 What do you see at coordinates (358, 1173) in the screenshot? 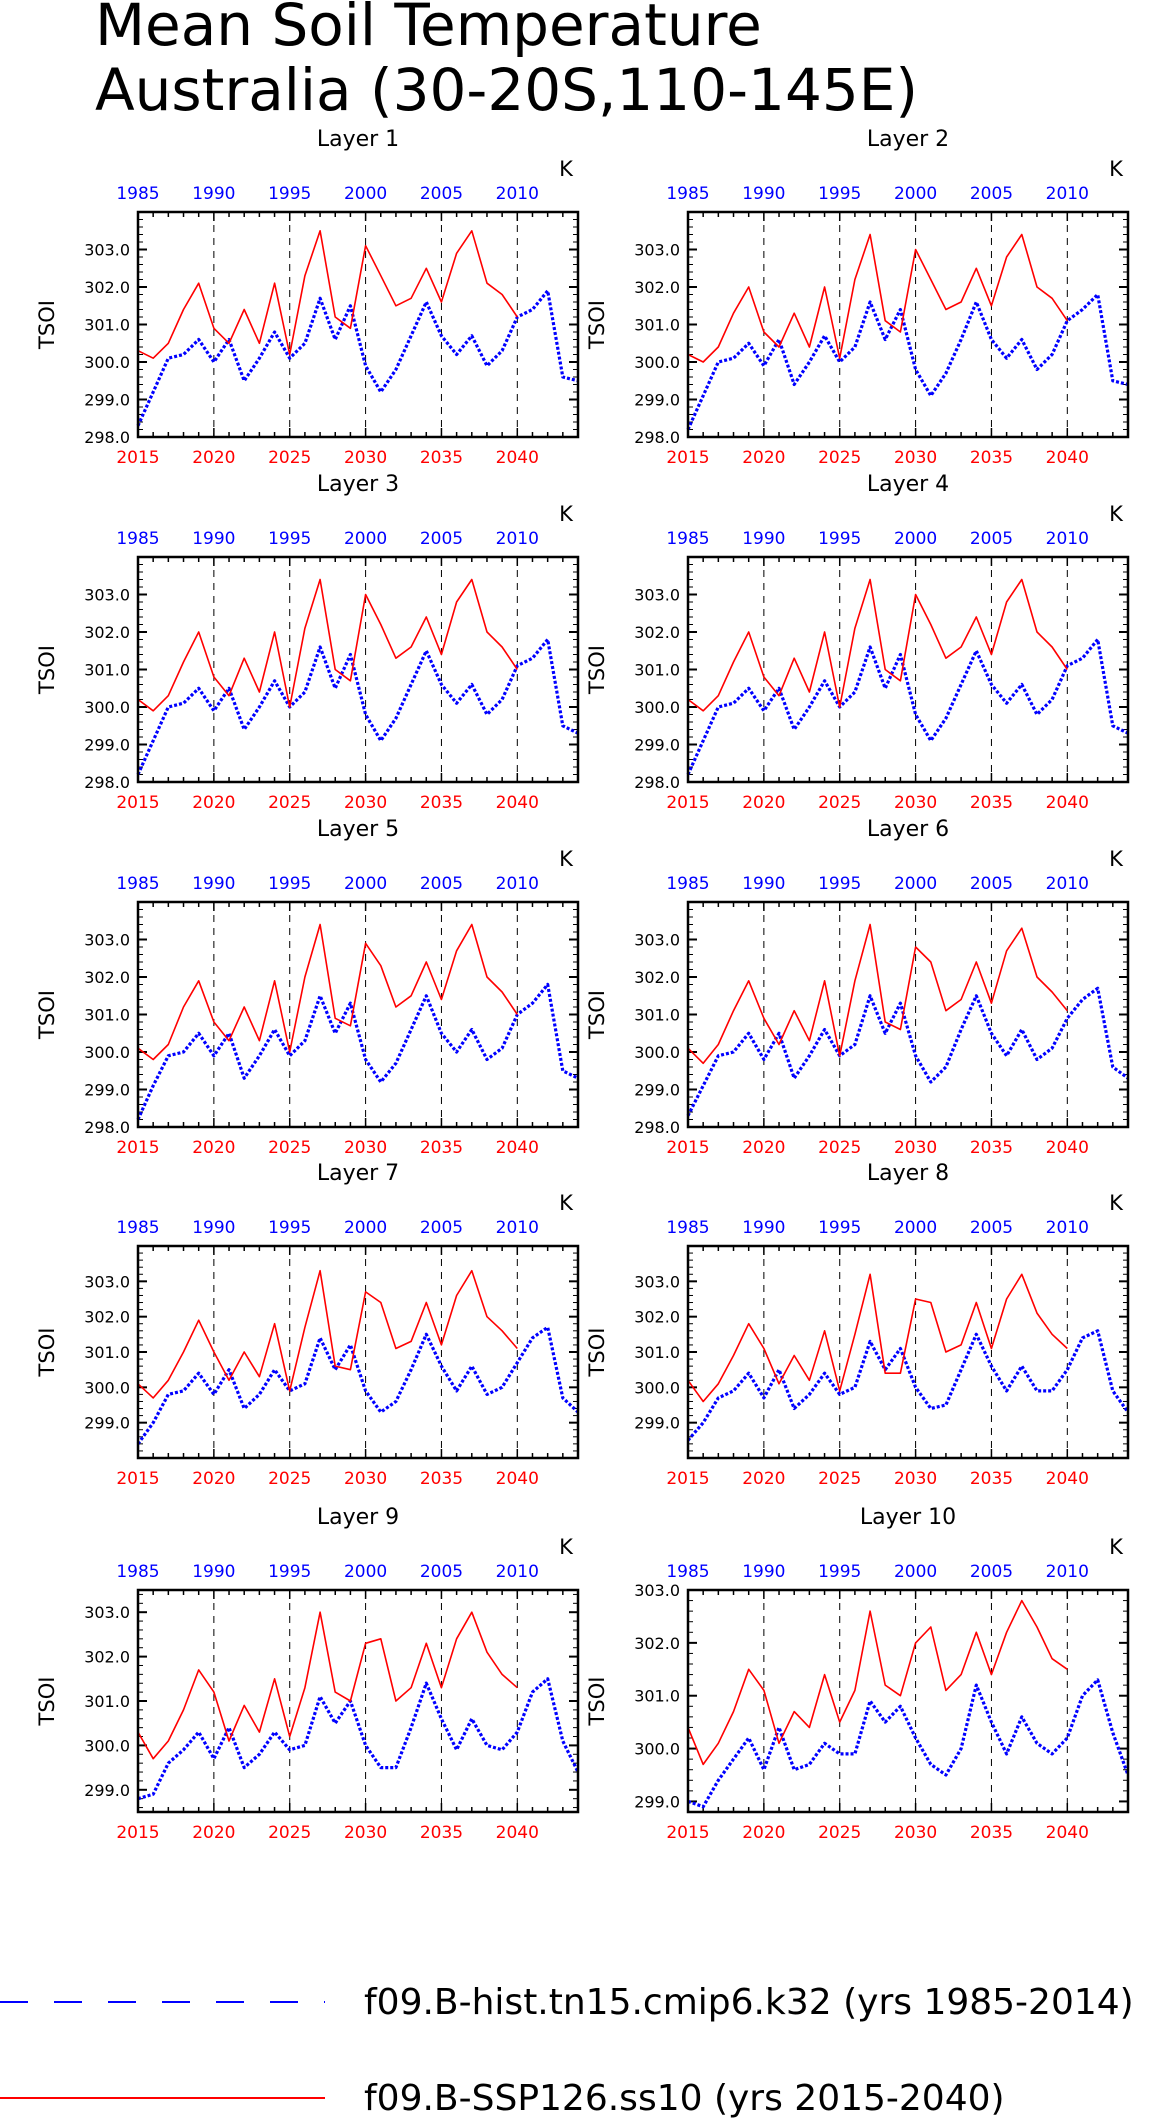
I see `panel-title: Layer 7` at bounding box center [358, 1173].